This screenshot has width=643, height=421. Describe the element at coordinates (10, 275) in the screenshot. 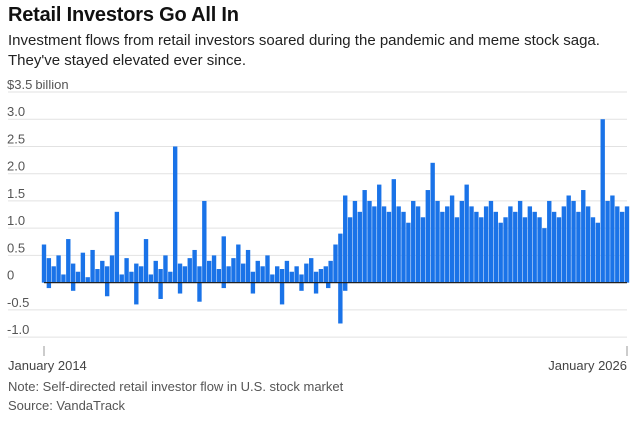

I see `y-tick-label: 0` at that location.